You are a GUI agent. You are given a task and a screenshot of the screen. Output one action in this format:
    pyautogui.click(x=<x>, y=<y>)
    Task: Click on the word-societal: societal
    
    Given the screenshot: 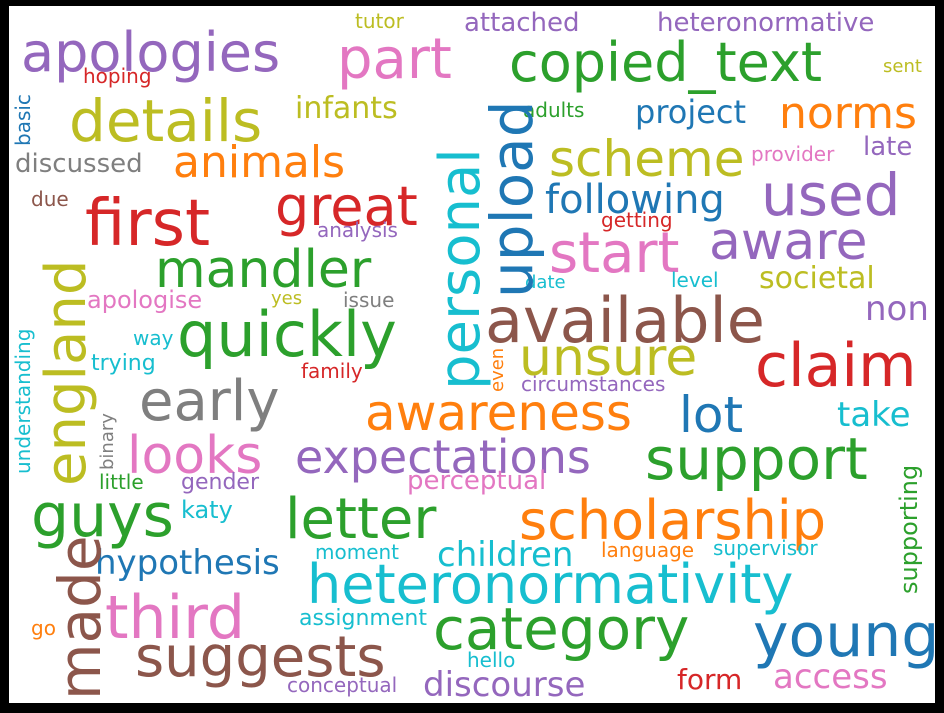 What is the action you would take?
    pyautogui.click(x=817, y=278)
    